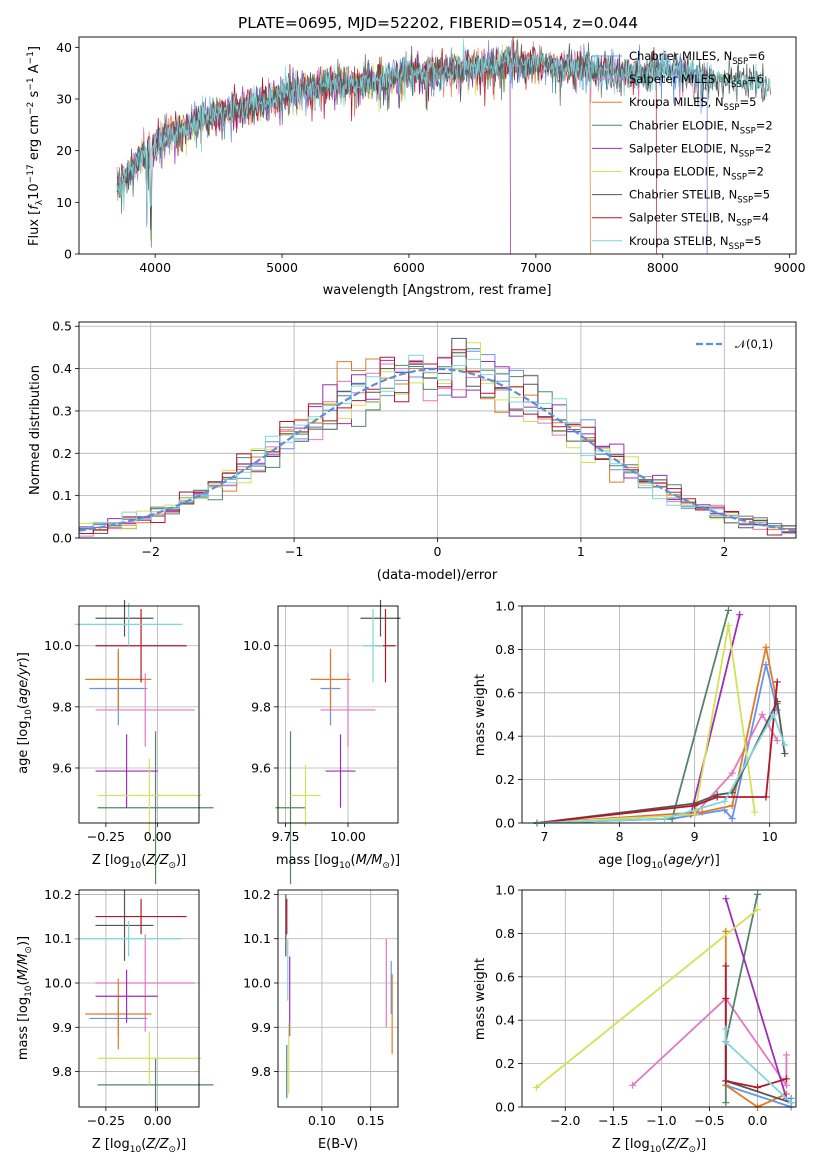 The width and height of the screenshot is (819, 1170). I want to click on y-tick-label: 0.5, so click(62, 326).